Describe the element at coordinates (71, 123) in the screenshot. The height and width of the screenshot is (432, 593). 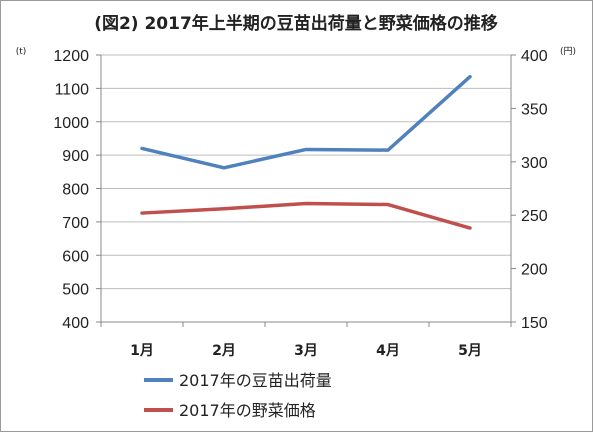
I see `left-tick-label: 1000` at that location.